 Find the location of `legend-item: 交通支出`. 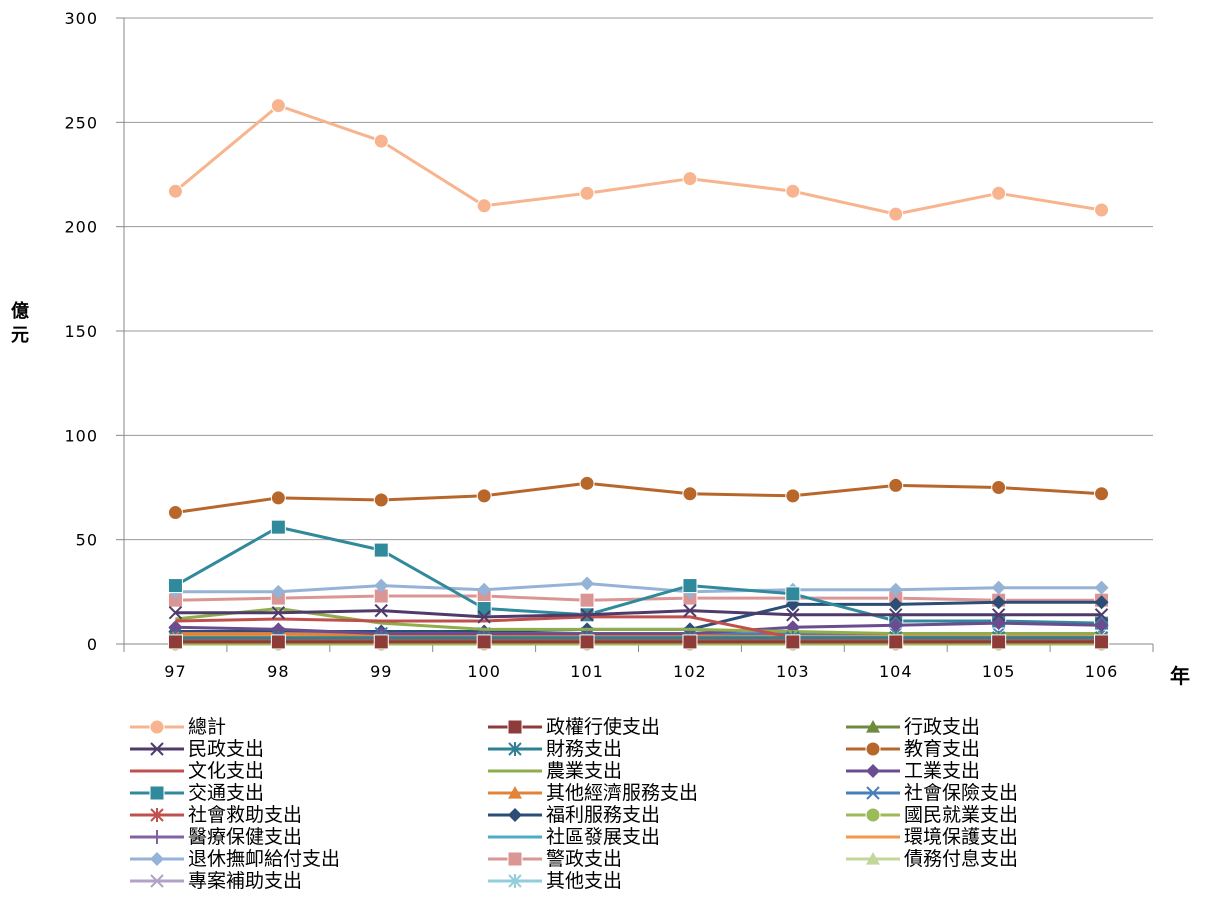

legend-item: 交通支出 is located at coordinates (196, 793).